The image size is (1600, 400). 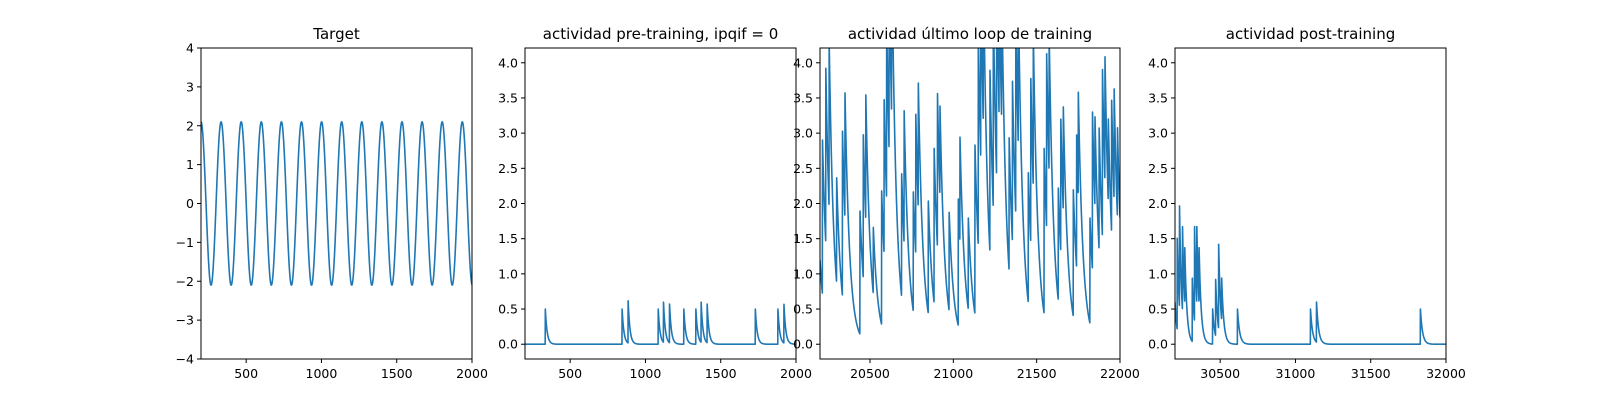 I want to click on chart-title: Target, so click(x=336, y=34).